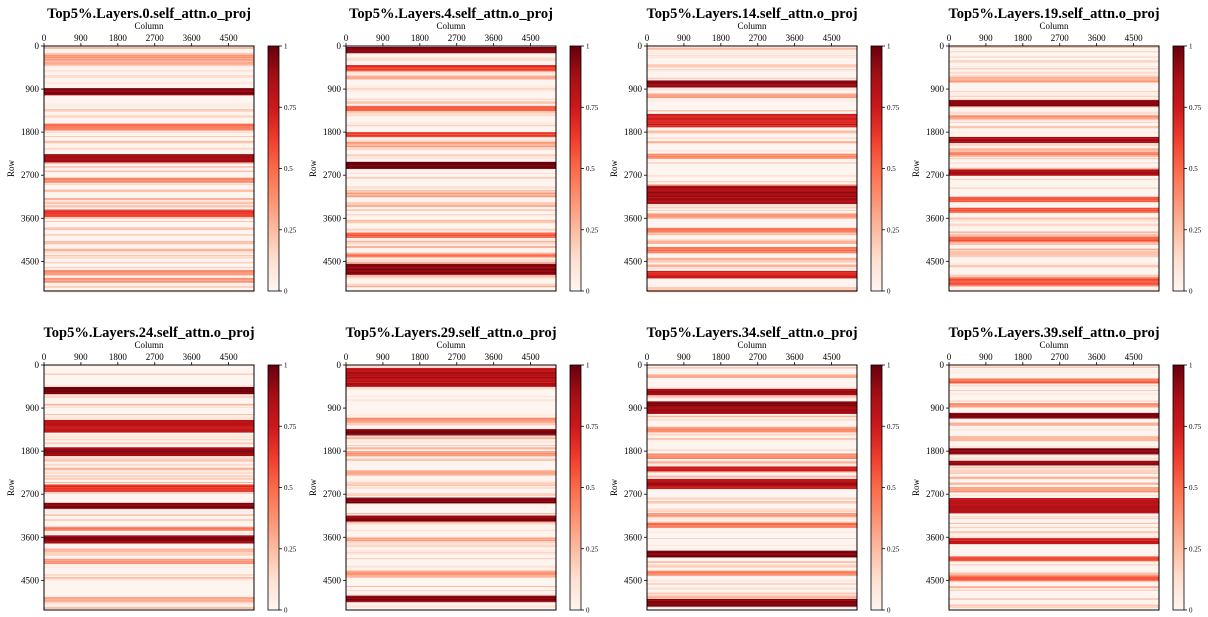 This screenshot has width=1208, height=617. What do you see at coordinates (1178, 168) in the screenshot?
I see `colorbar-bar` at bounding box center [1178, 168].